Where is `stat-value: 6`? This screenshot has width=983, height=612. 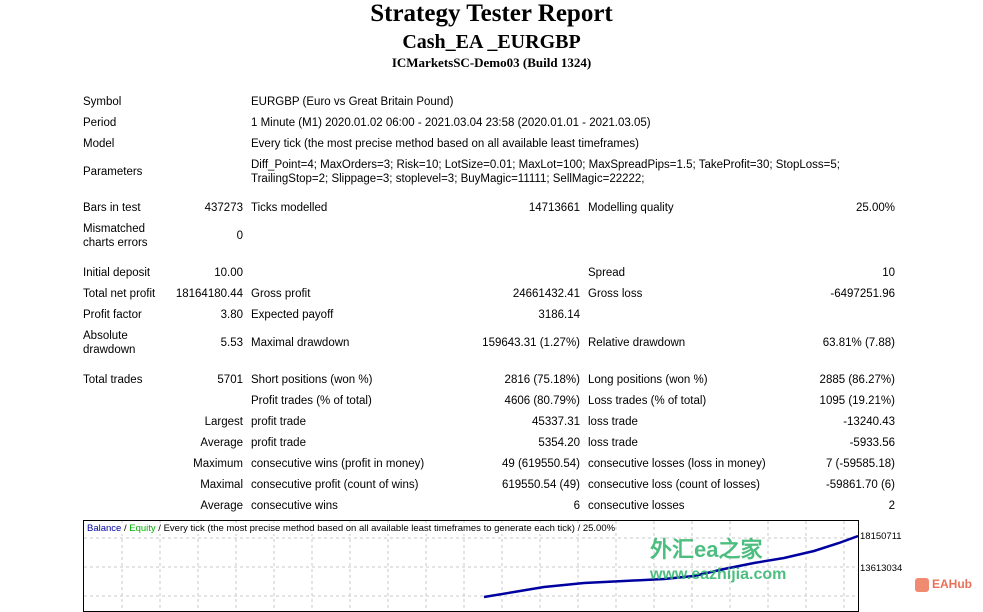 stat-value: 6 is located at coordinates (576, 506).